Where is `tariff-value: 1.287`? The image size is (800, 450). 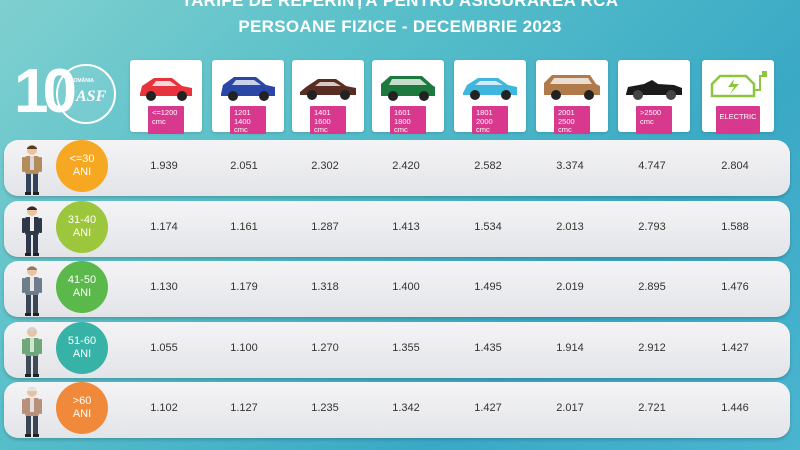 tariff-value: 1.287 is located at coordinates (325, 227).